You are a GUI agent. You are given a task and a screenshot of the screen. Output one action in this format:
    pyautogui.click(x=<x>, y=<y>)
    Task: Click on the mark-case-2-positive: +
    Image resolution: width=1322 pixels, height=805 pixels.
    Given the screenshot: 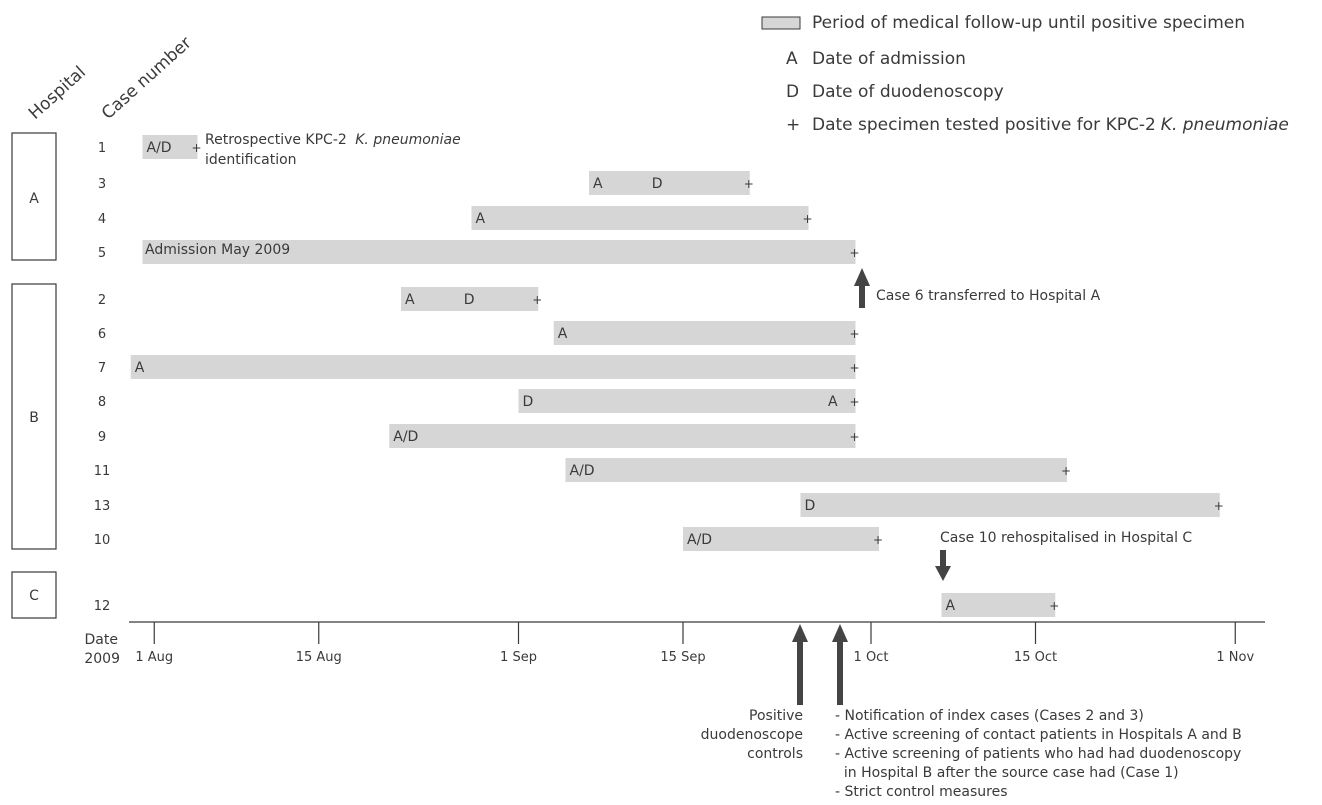 What is the action you would take?
    pyautogui.click(x=537, y=300)
    